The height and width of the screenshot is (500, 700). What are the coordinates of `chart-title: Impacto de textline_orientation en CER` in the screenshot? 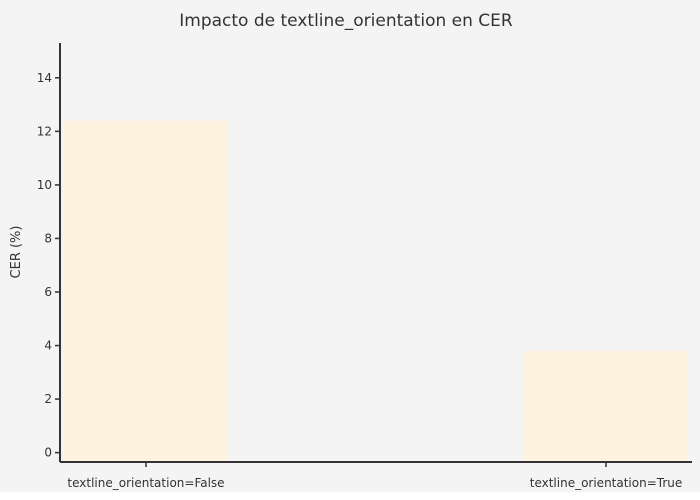 It's located at (346, 21).